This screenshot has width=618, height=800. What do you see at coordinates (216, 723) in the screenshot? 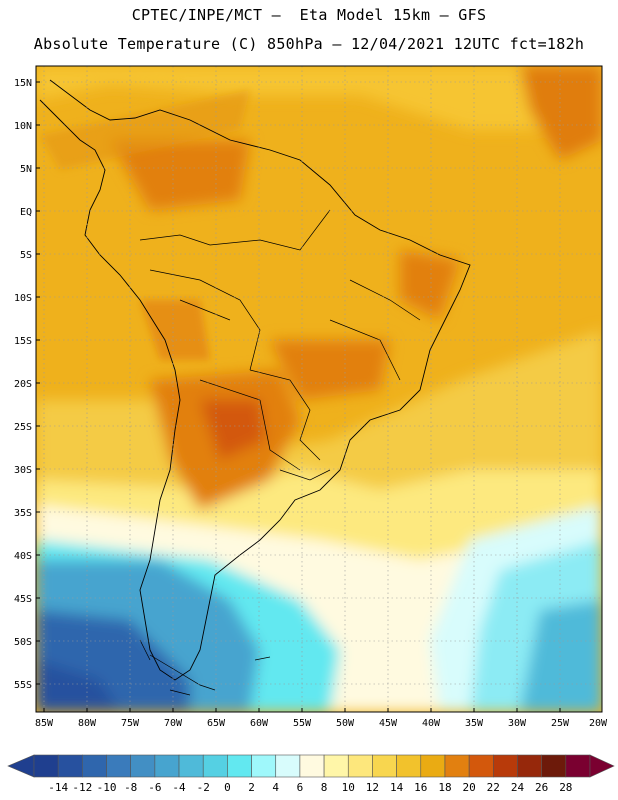
I see `lon-label-65w: 65W` at bounding box center [216, 723].